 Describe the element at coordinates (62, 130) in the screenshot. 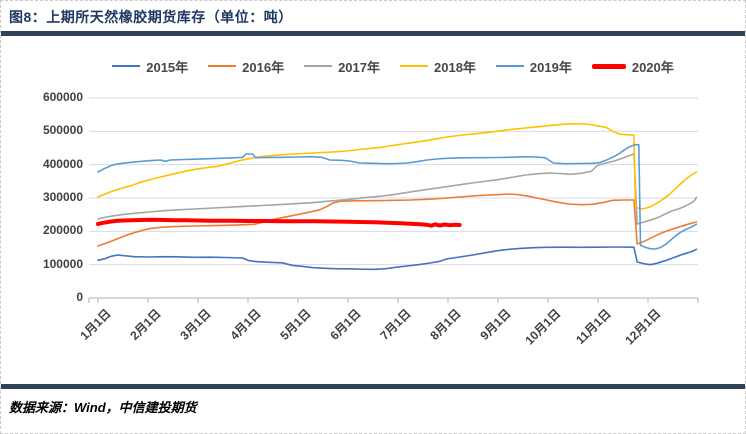

I see `y-tick-label: 500000` at that location.